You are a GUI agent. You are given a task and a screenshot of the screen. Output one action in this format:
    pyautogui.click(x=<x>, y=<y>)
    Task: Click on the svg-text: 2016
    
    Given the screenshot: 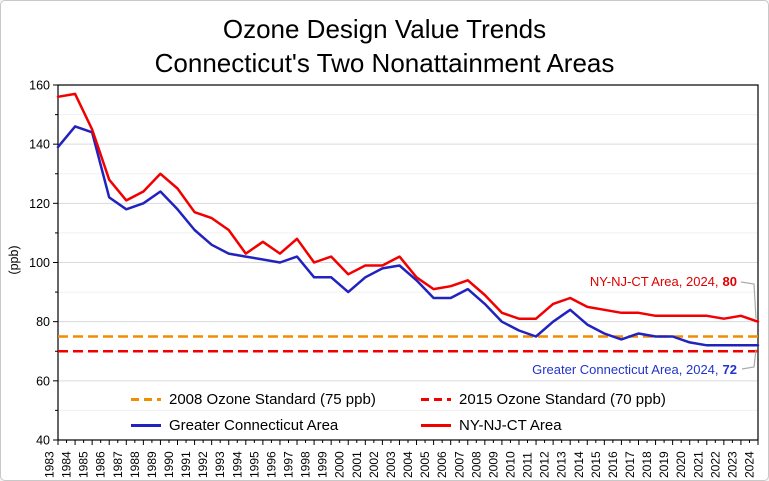 What is the action you would take?
    pyautogui.click(x=613, y=464)
    